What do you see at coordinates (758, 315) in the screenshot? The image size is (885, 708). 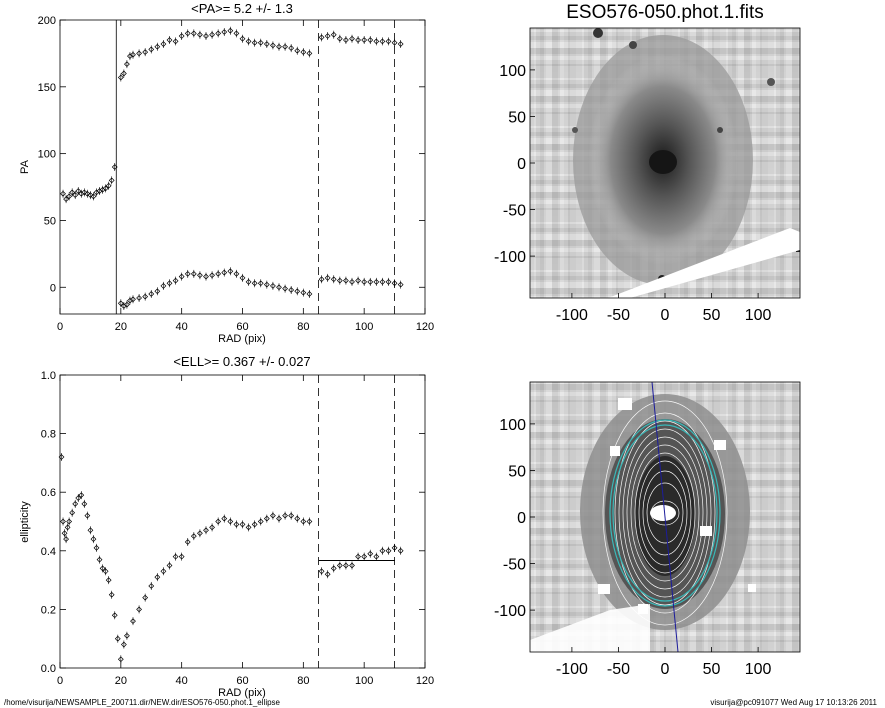 I see `image-top-xtick-label: 100` at bounding box center [758, 315].